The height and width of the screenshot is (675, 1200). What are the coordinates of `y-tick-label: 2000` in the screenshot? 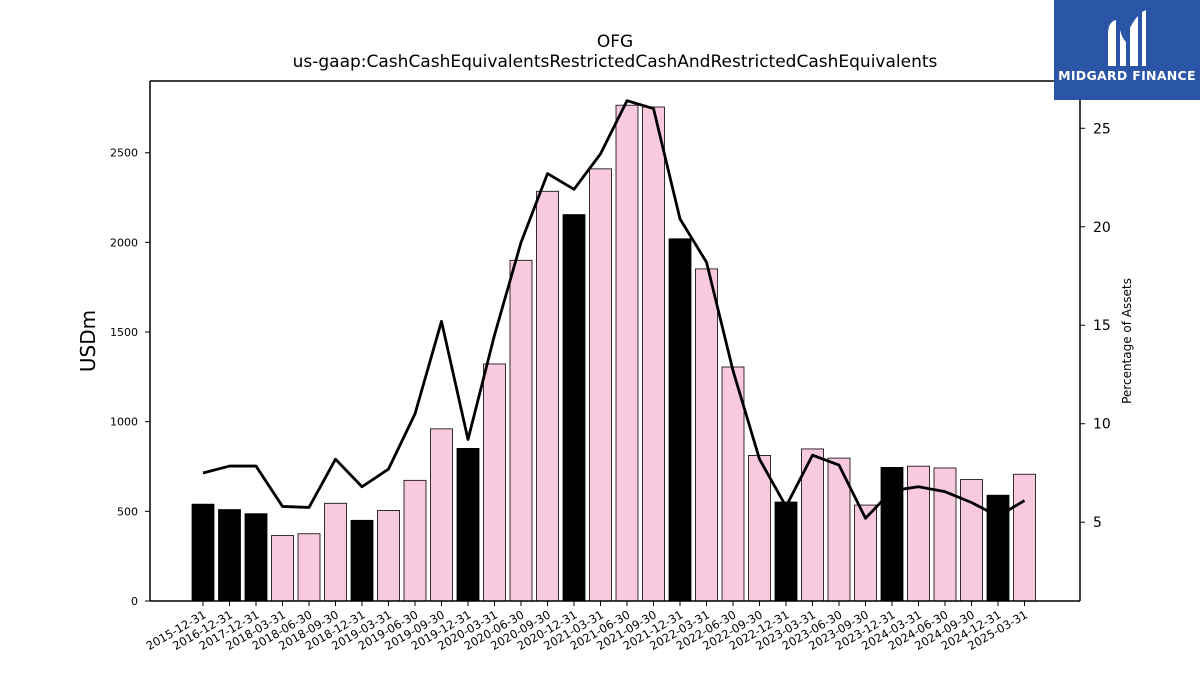 It's located at (124, 242).